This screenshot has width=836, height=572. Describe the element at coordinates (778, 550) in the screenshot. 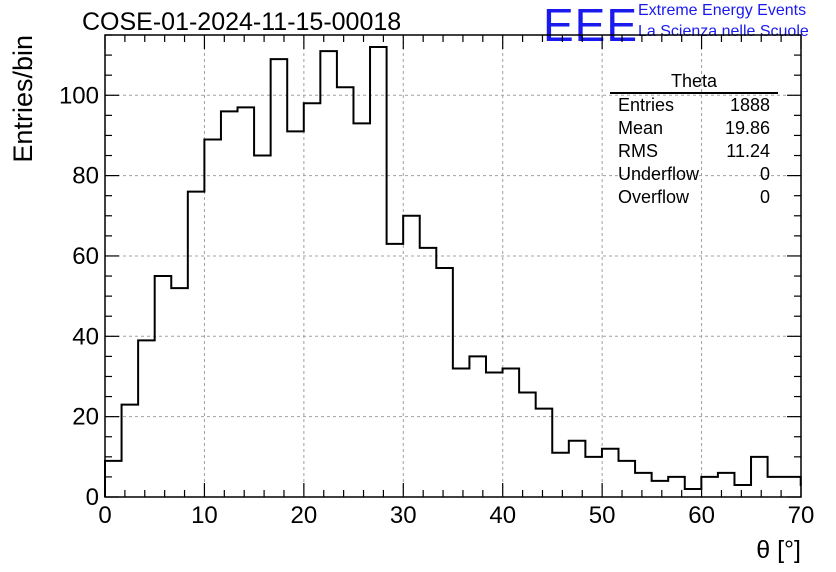

I see `x-axis-title: θ [°]` at that location.